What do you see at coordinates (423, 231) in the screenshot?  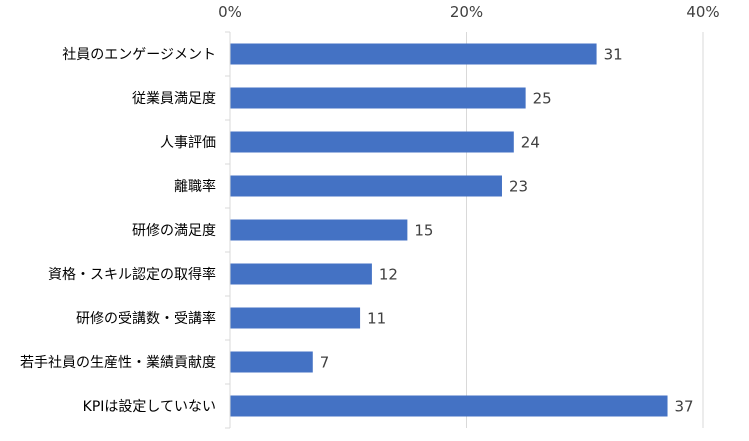 I see `data-label: 15` at bounding box center [423, 231].